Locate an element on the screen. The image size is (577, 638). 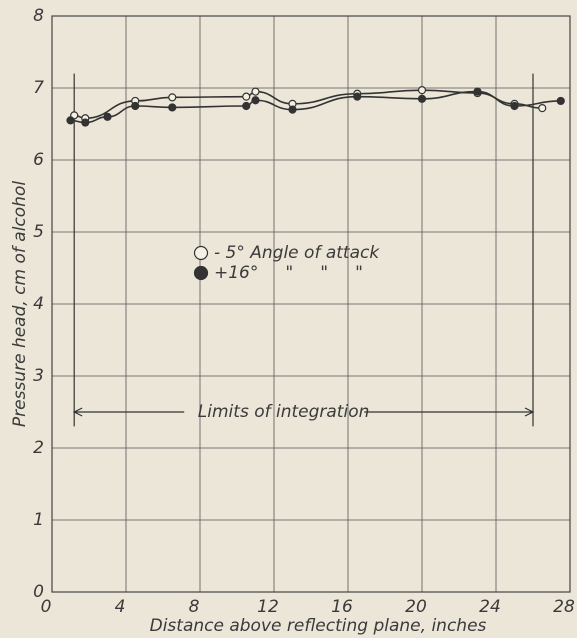
limit-arrow is located at coordinates (303, 412).